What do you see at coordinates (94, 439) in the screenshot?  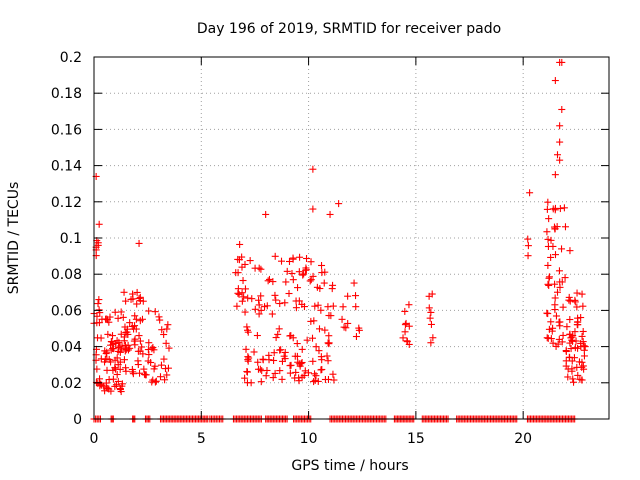 I see `x-tick-label: 0` at bounding box center [94, 439].